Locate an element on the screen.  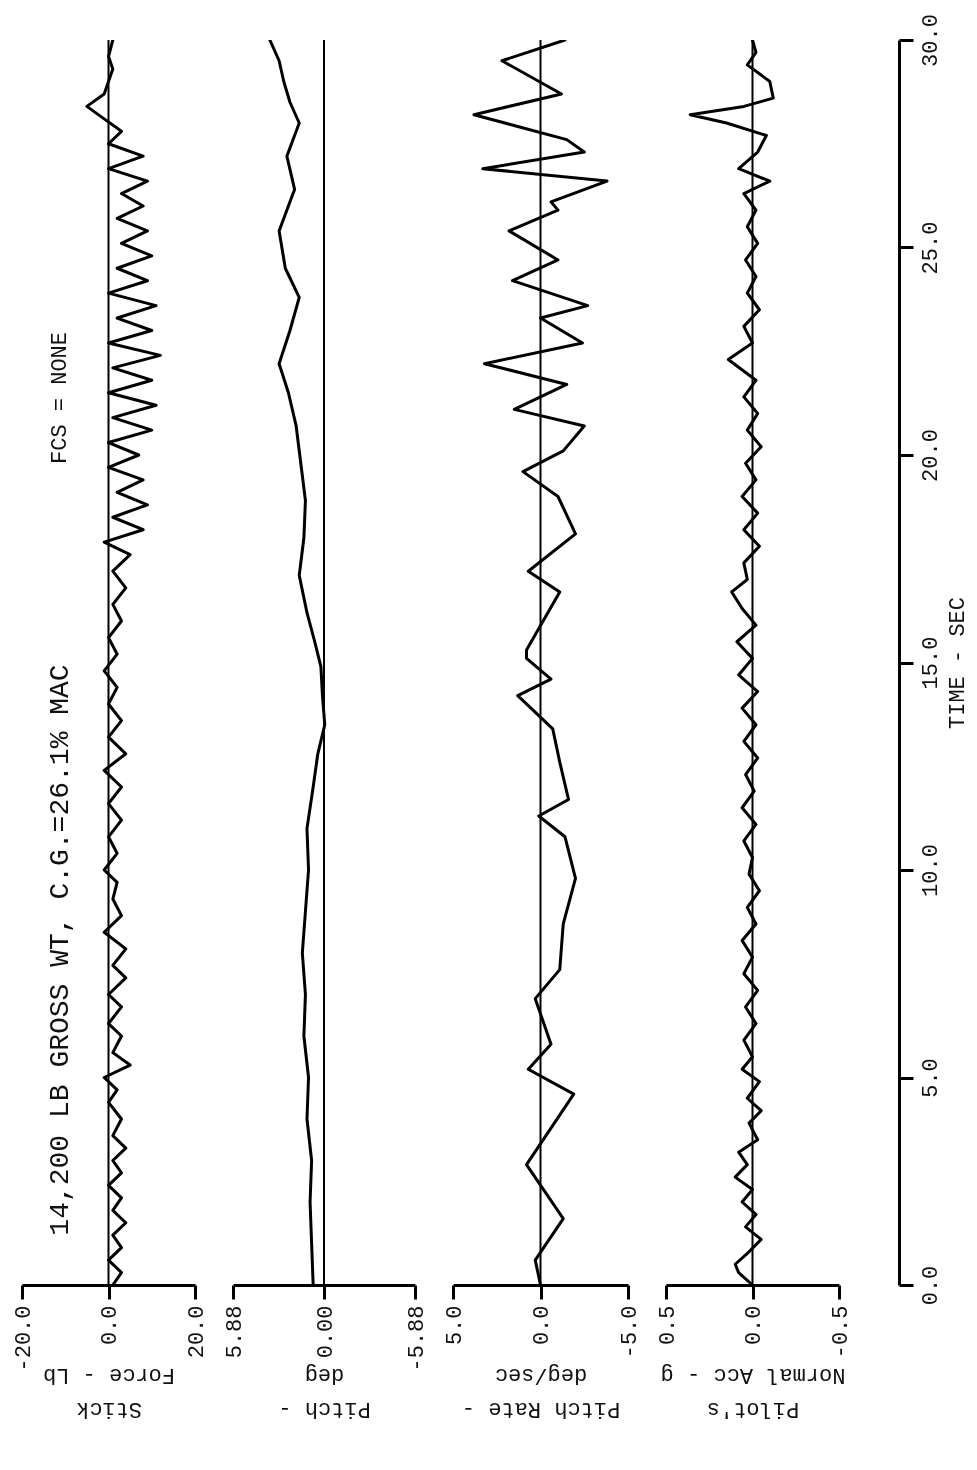
y-tick-label: 20.0 is located at coordinates (931, 455).